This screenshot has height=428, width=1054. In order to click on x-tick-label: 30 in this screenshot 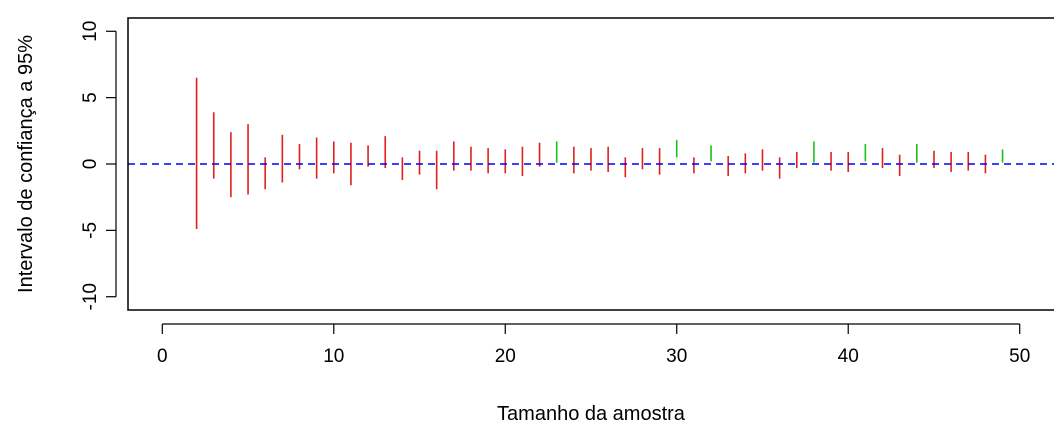, I will do `click(676, 356)`.